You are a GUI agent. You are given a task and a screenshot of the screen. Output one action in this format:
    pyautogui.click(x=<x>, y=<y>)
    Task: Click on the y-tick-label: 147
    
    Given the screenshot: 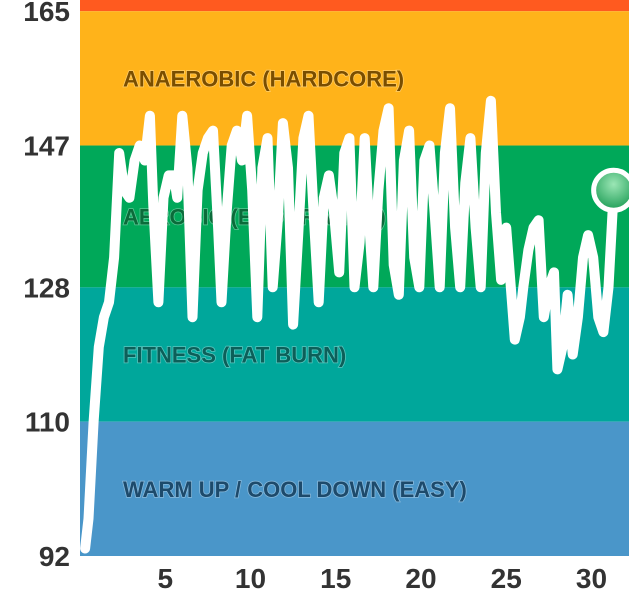 What is the action you would take?
    pyautogui.click(x=46, y=146)
    